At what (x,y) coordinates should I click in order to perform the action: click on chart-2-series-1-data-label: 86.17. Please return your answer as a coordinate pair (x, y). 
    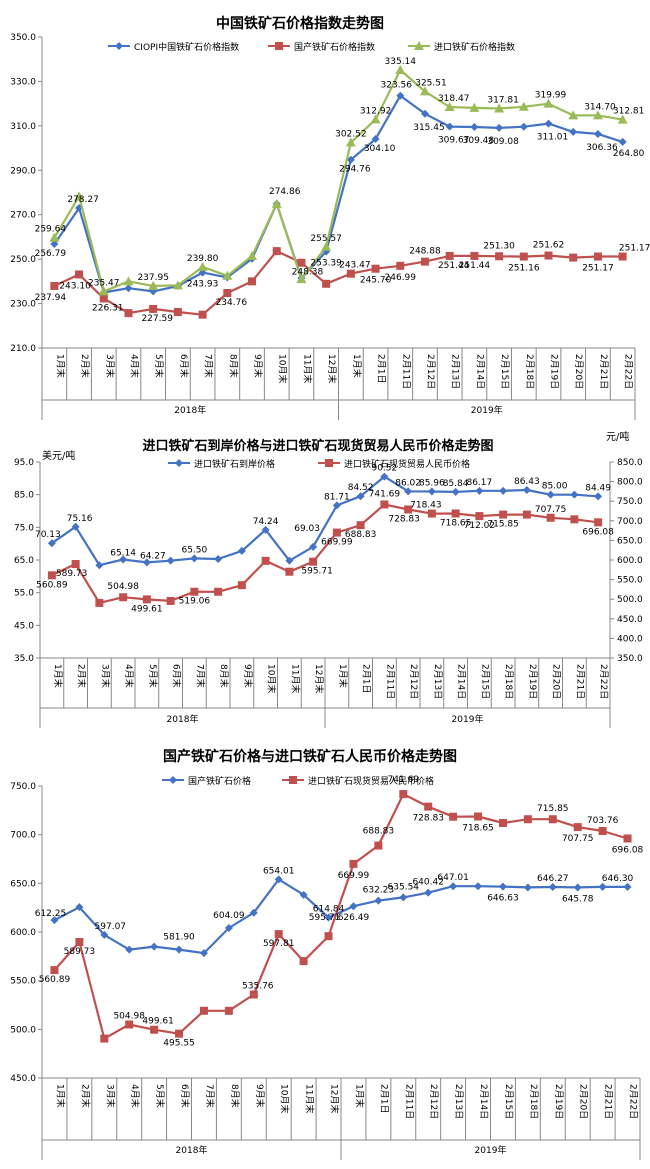
    Looking at the image, I should click on (479, 483).